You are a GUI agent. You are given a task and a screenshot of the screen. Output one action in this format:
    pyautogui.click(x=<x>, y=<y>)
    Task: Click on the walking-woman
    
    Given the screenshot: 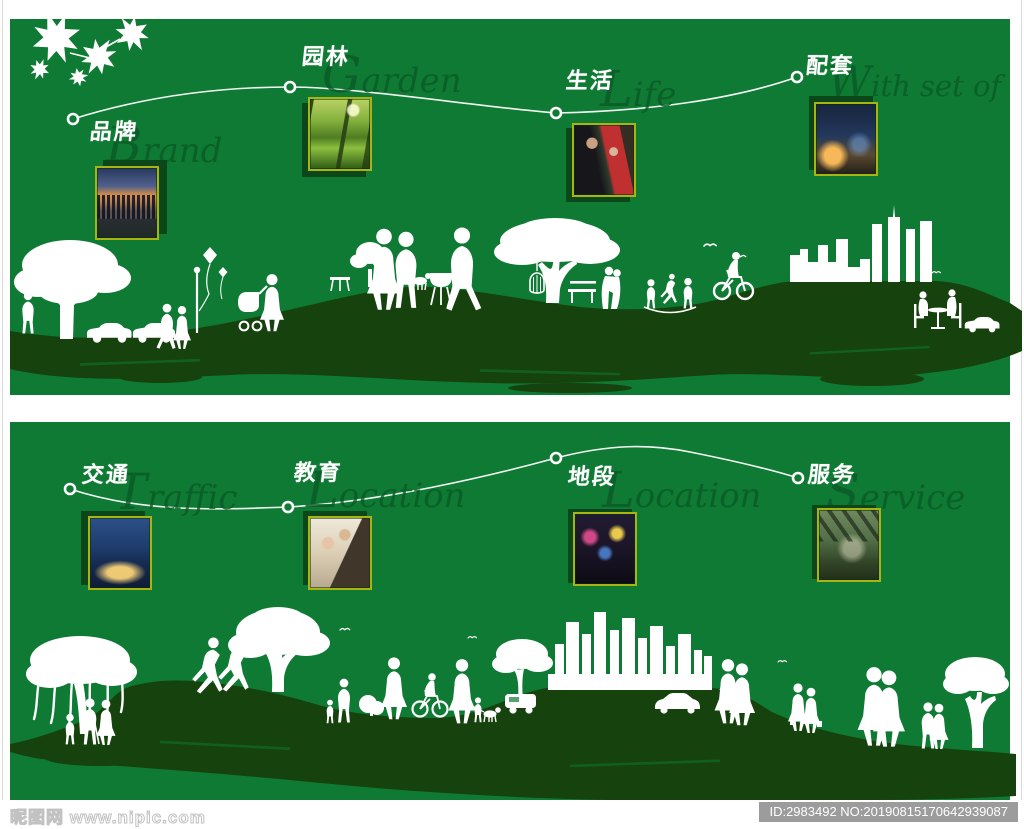 What is the action you would take?
    pyautogui.click(x=394, y=688)
    